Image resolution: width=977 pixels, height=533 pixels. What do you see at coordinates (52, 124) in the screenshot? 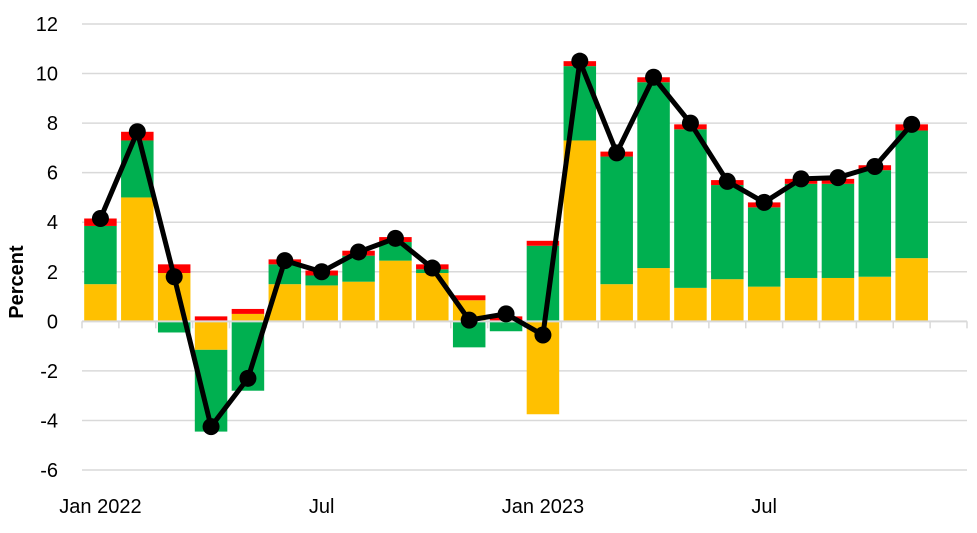
I see `y-tick-label: 8` at bounding box center [52, 124].